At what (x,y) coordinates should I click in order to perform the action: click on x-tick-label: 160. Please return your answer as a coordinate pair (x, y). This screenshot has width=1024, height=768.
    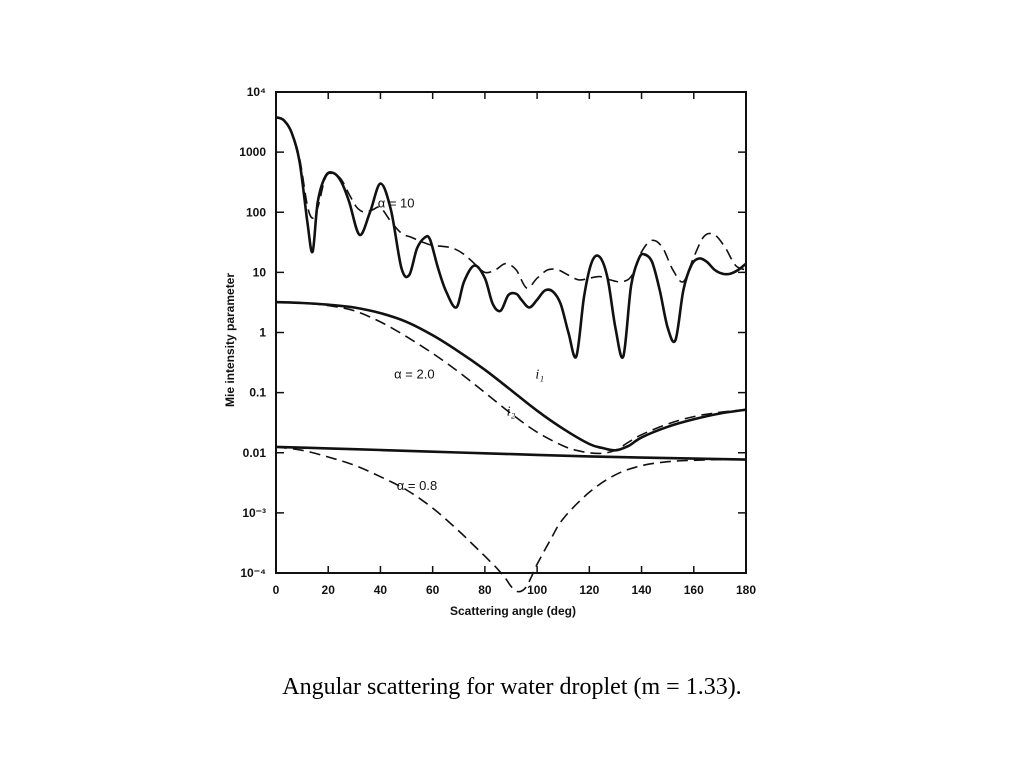
    Looking at the image, I should click on (694, 590).